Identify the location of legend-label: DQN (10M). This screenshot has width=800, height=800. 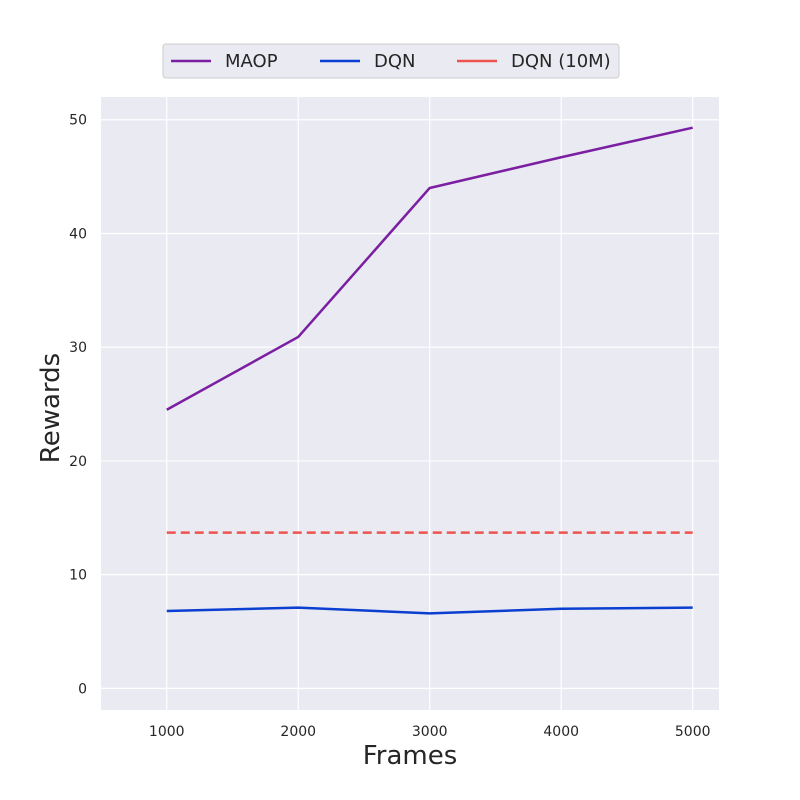
(561, 61).